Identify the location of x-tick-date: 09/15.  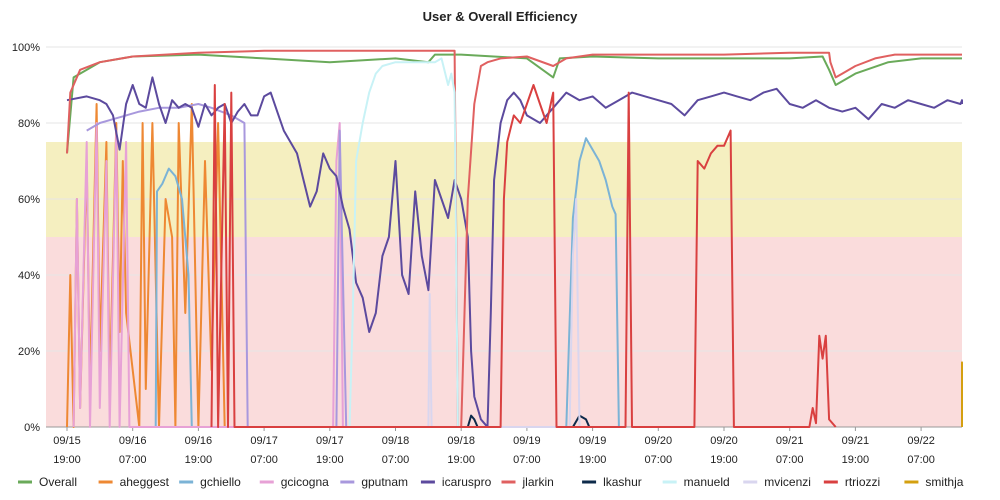
(67, 441).